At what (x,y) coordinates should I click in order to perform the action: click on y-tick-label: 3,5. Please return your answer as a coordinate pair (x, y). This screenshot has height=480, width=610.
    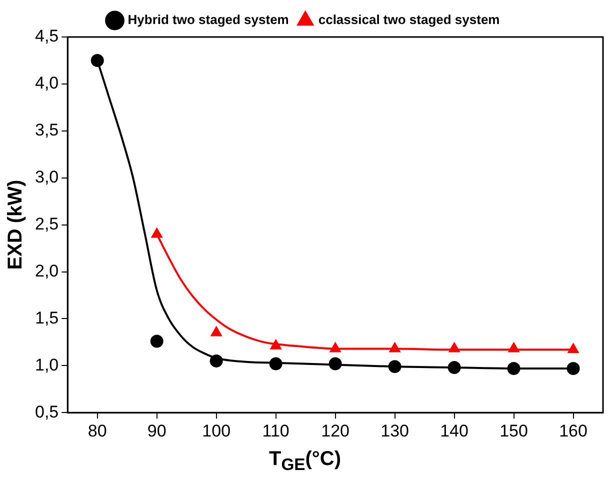
    Looking at the image, I should click on (46, 130).